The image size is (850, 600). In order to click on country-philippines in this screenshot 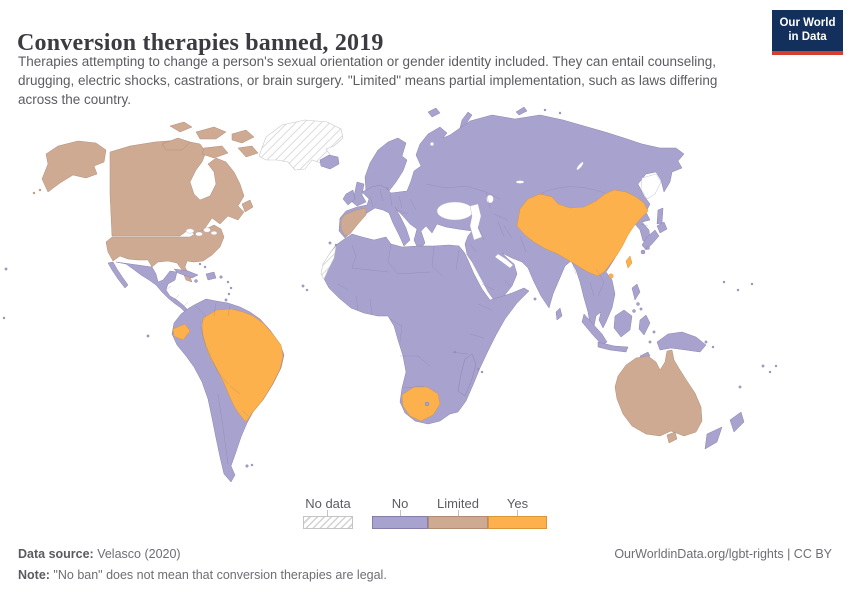, I will do `click(637, 298)`.